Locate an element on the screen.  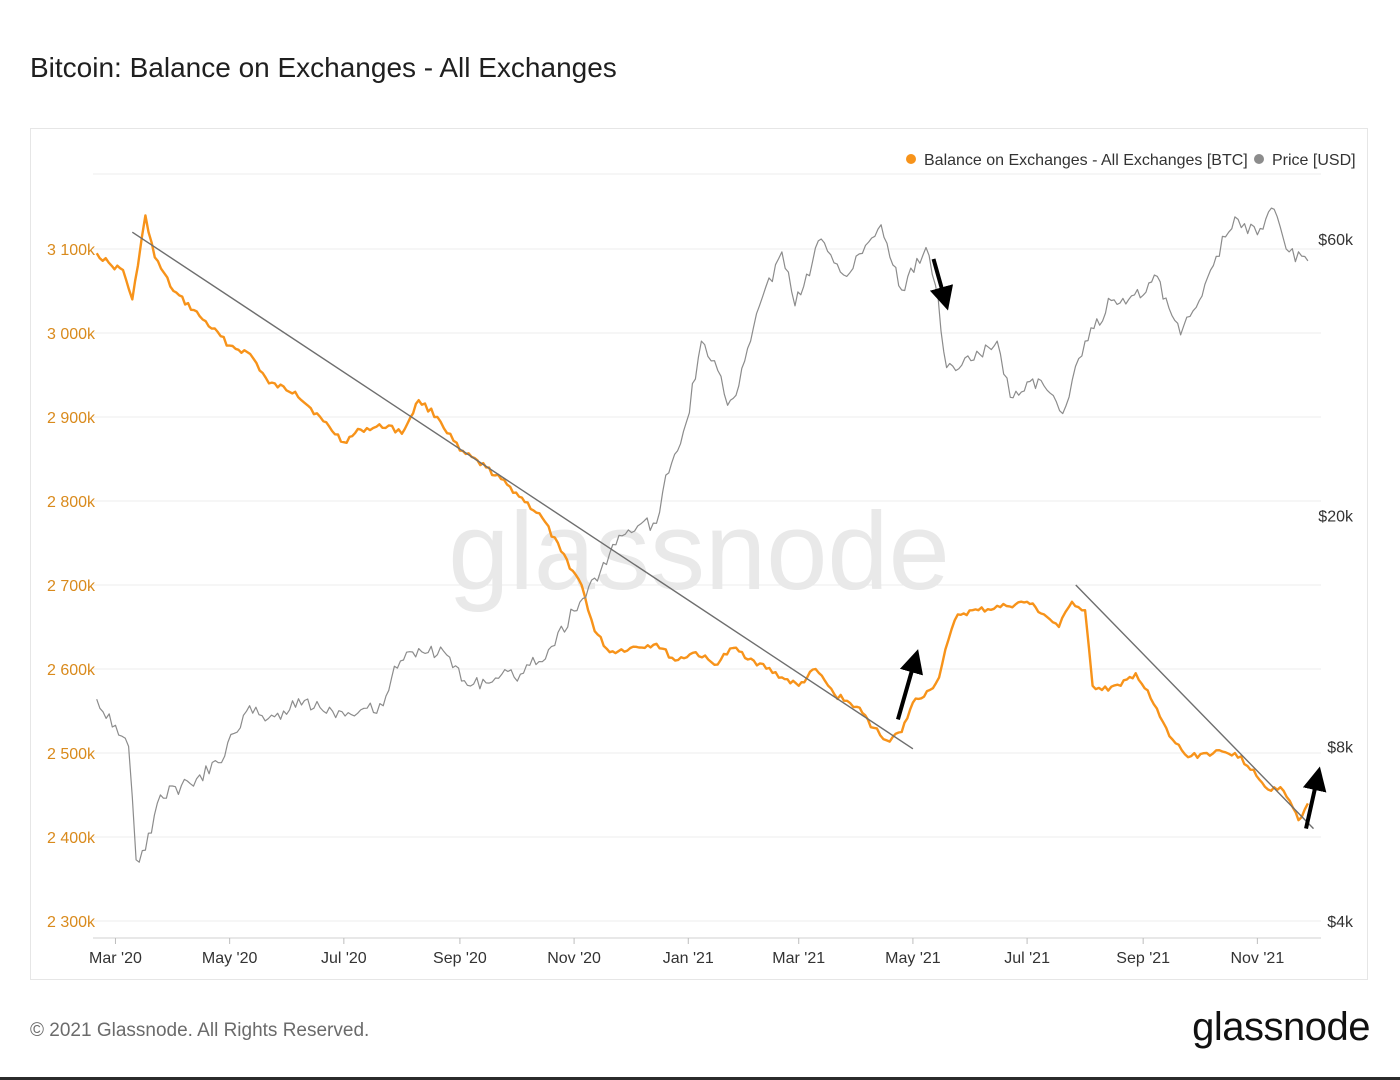
right-tick-label: $20k is located at coordinates (1336, 517).